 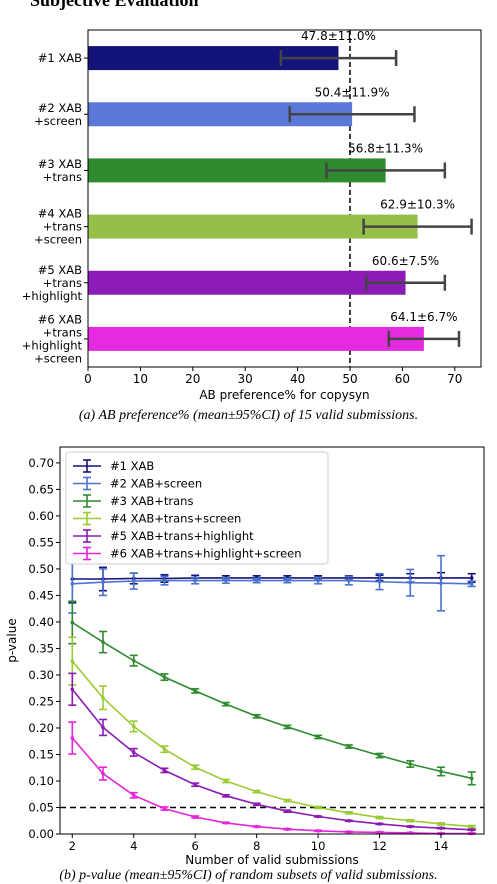 I want to click on section-heading: Subjective Evaluation, so click(x=114, y=5).